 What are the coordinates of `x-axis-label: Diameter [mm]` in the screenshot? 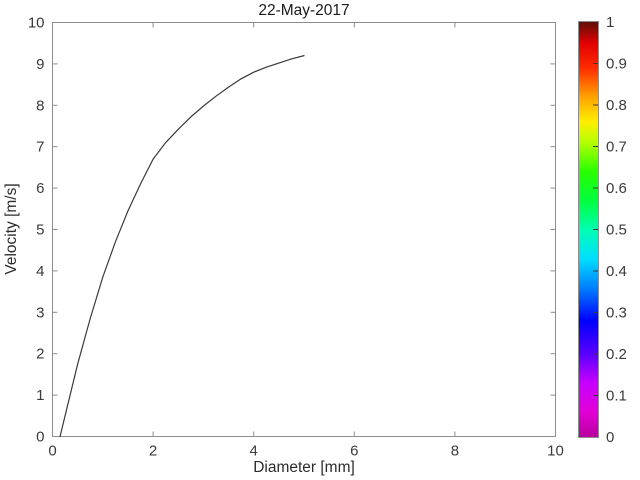 It's located at (304, 467).